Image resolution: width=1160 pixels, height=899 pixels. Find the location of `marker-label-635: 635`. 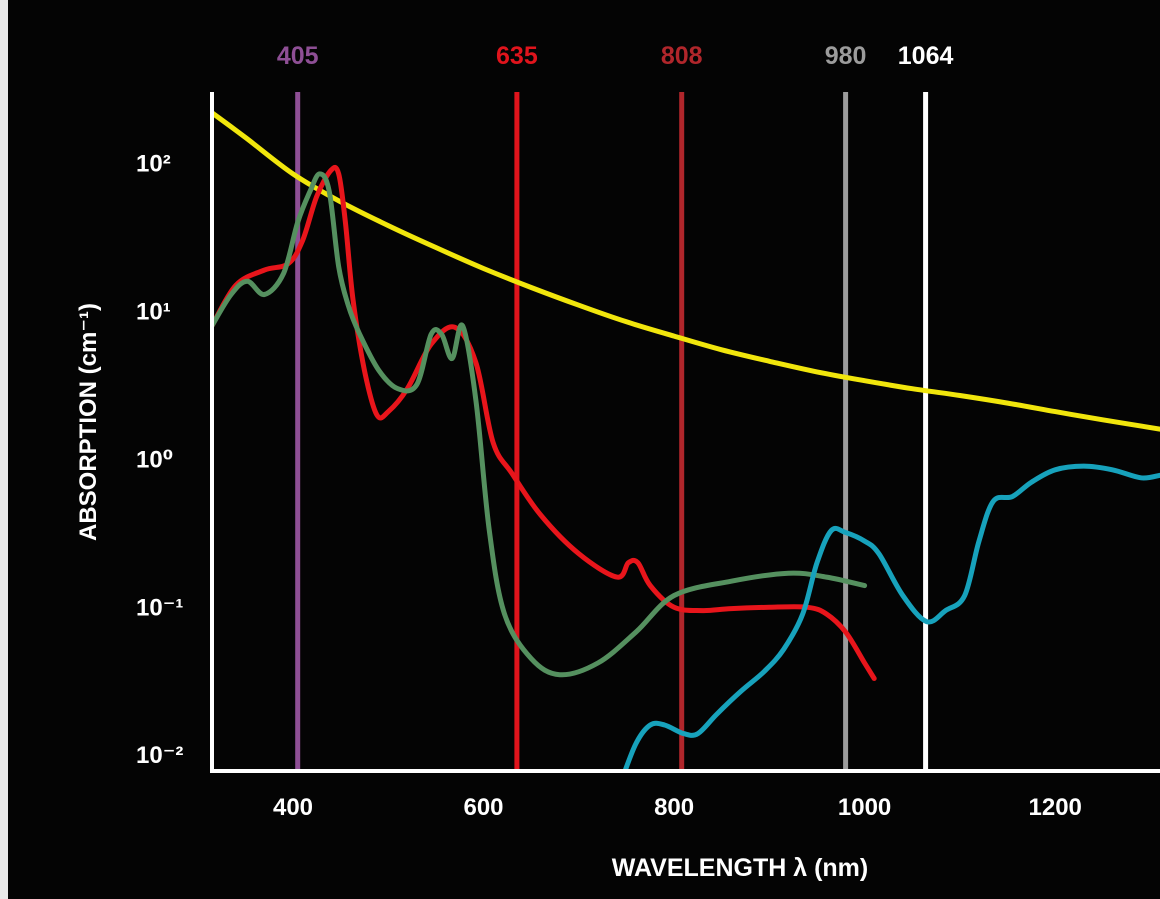

marker-label-635: 635 is located at coordinates (517, 56).